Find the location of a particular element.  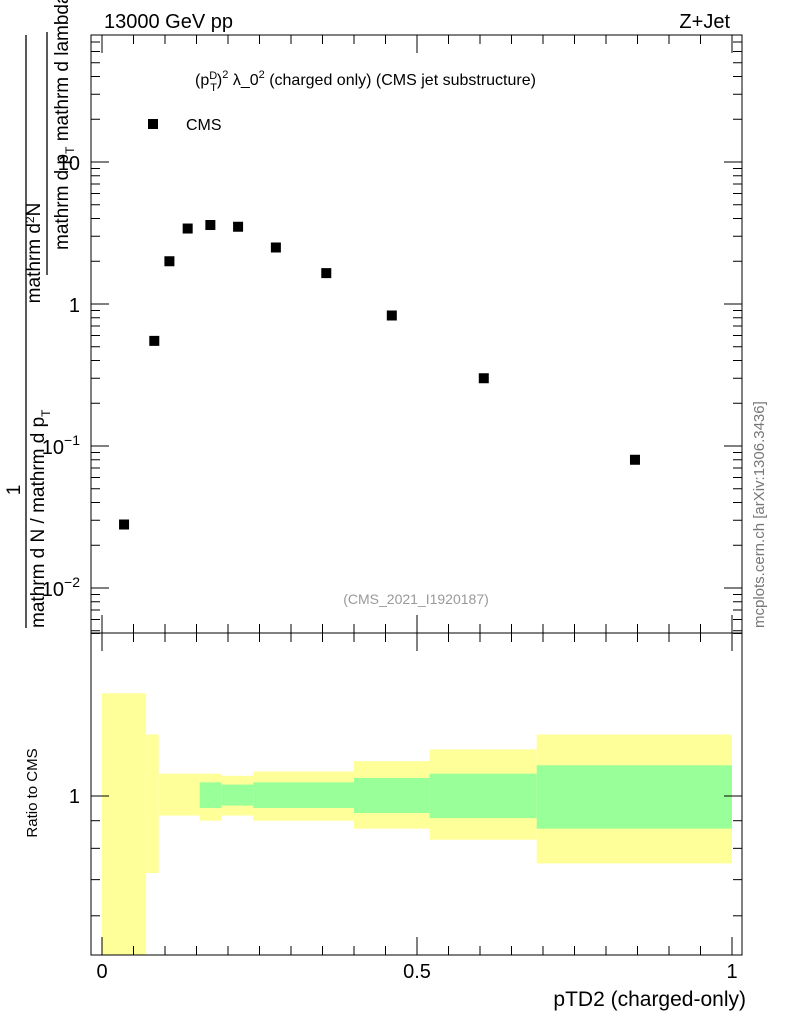

x-tick-label: 0 is located at coordinates (101, 972).